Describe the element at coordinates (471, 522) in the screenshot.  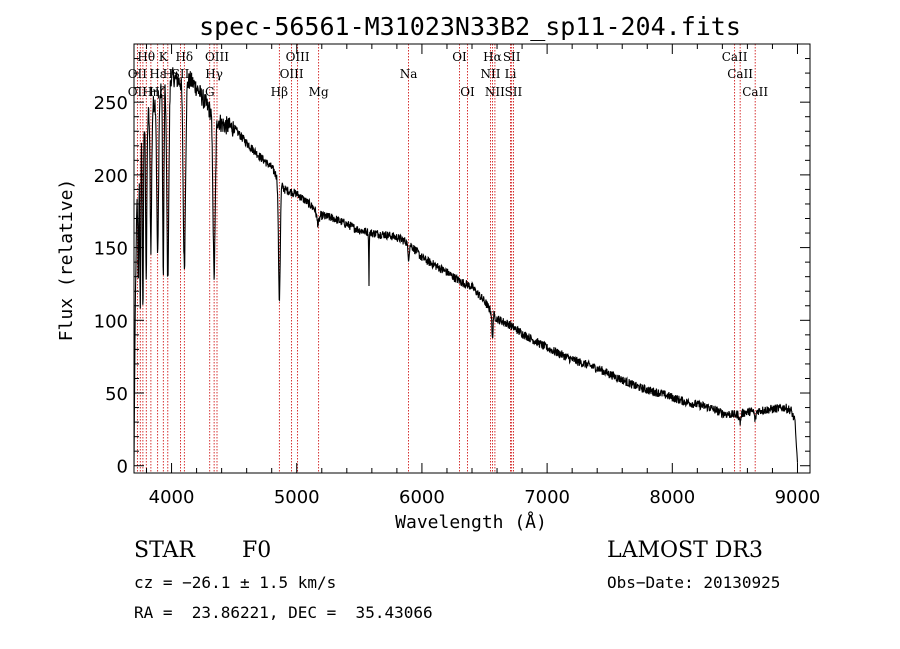
I see `x-axis-label: Wavelength (Å)` at that location.